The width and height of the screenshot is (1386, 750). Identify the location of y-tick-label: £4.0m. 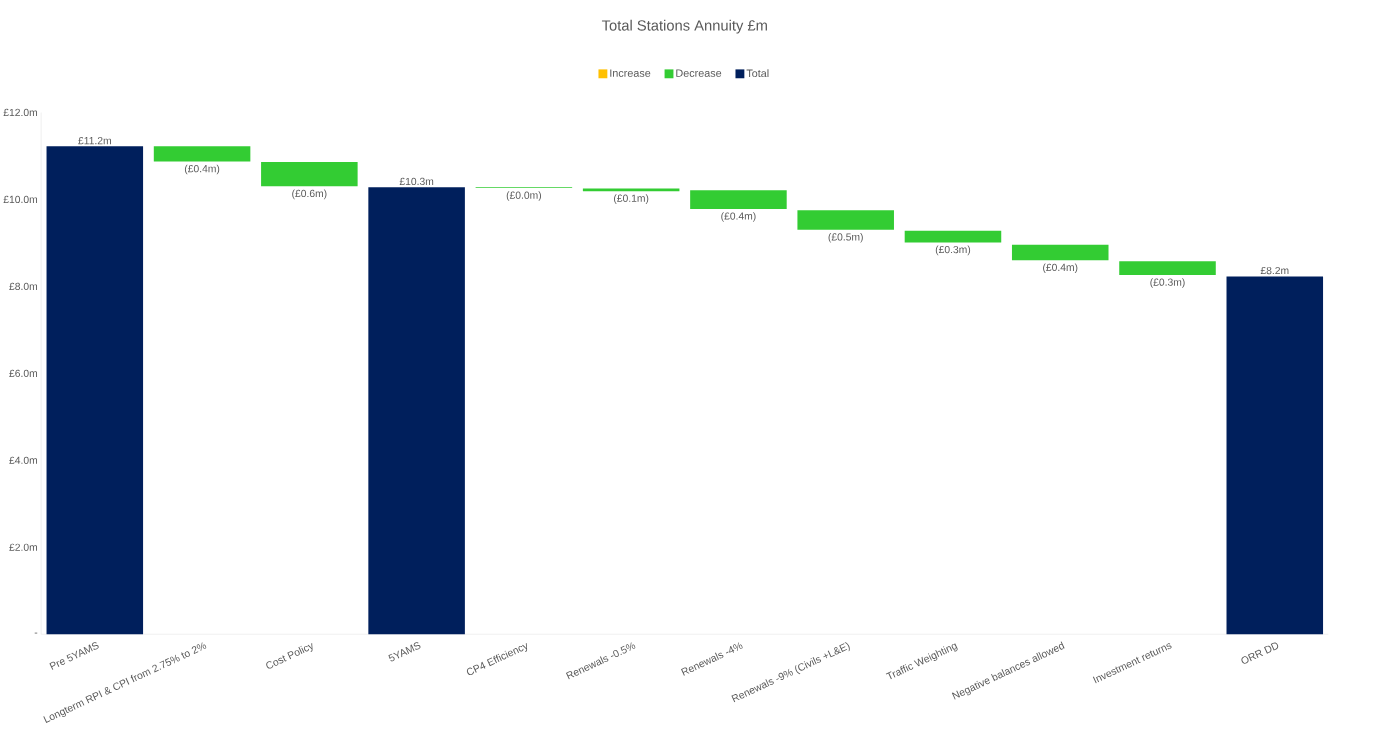
(23, 460).